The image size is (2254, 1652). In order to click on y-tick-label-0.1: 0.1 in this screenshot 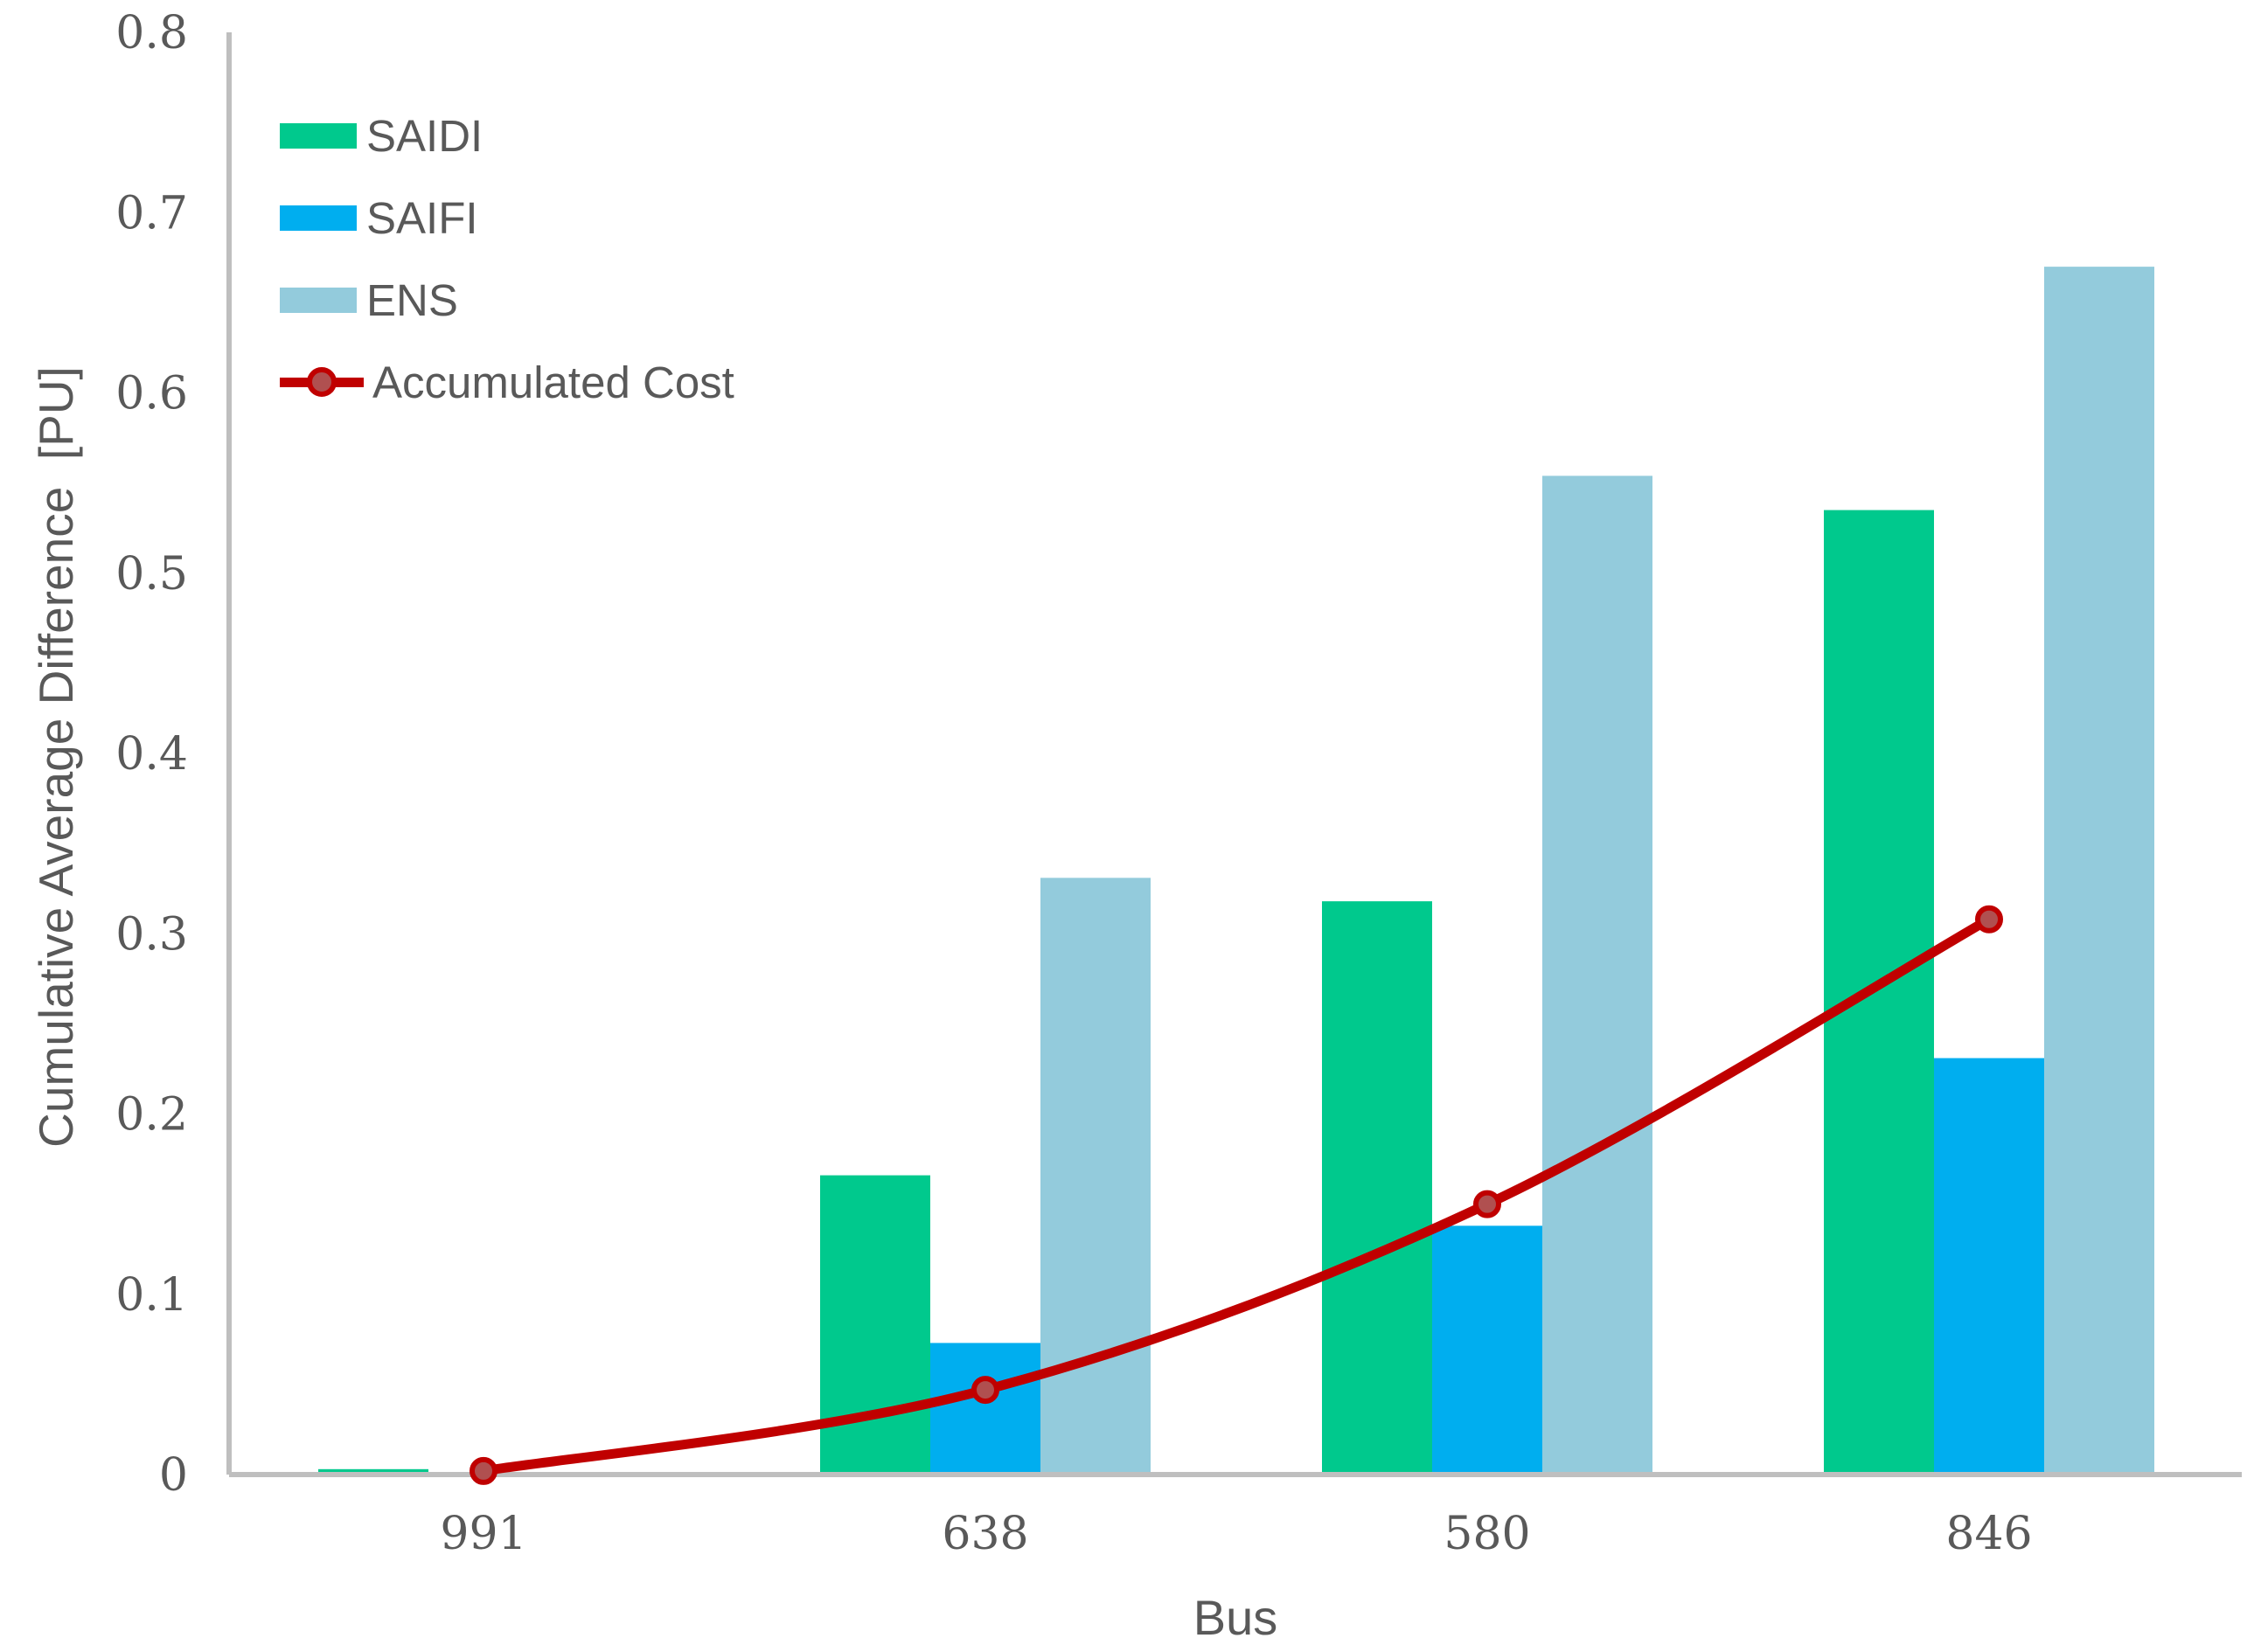, I will do `click(151, 1296)`.